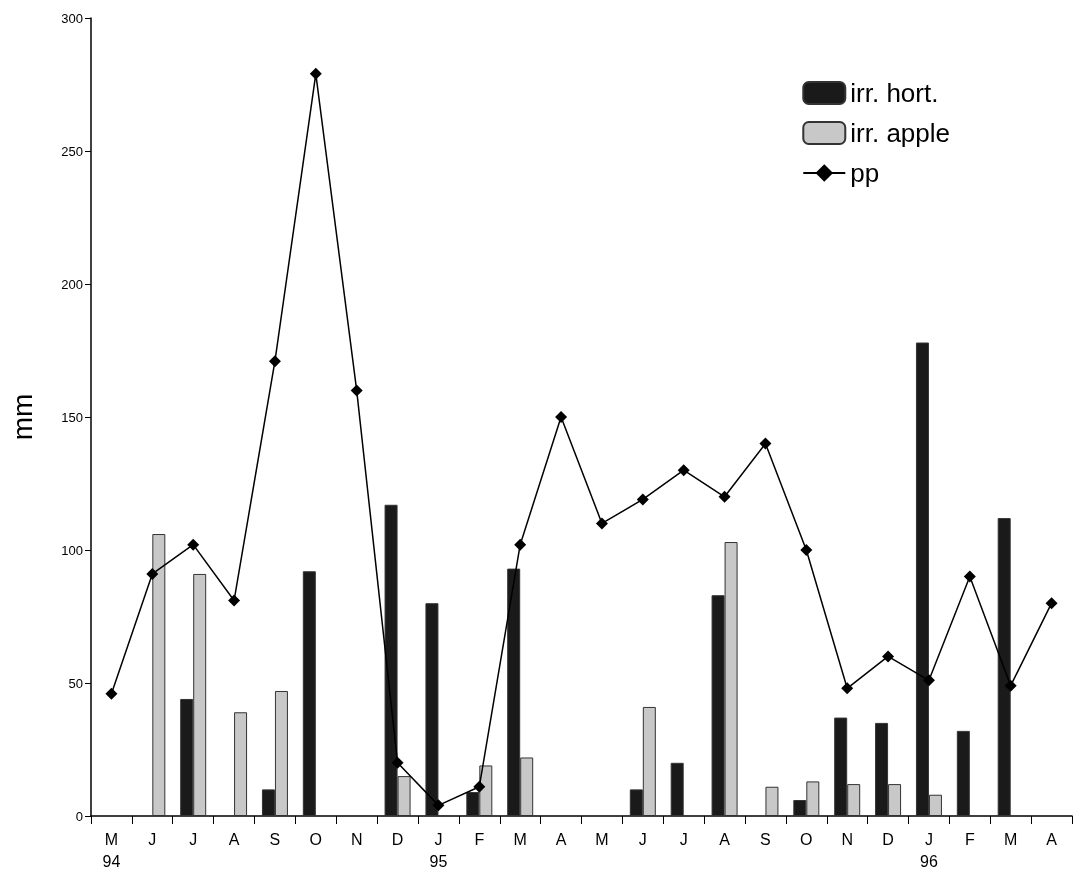  I want to click on x-tick-label: J 95, so click(438, 850).